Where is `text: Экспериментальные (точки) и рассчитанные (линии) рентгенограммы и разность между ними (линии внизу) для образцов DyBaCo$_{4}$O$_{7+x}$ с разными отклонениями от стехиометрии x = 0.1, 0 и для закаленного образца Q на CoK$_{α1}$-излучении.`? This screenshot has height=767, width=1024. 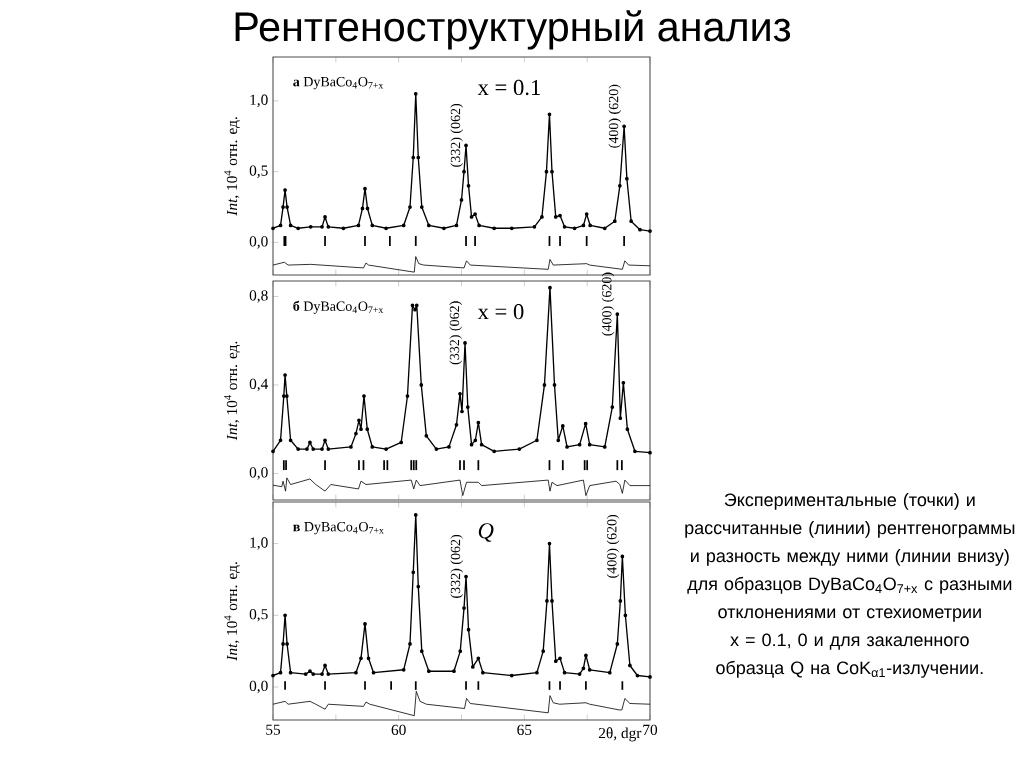
text: Экспериментальные (точки) и рассчитанные (линии) рентгенограммы и разность между ними (линии внизу) для образцов DyBaCo$_{4}$O$_{7+x}$ с разными отклонениями от стехиометрии x = 0.1, 0 и для закаленного образца Q на CoK$_{α1}$-излучении. is located at coordinates (850, 585).